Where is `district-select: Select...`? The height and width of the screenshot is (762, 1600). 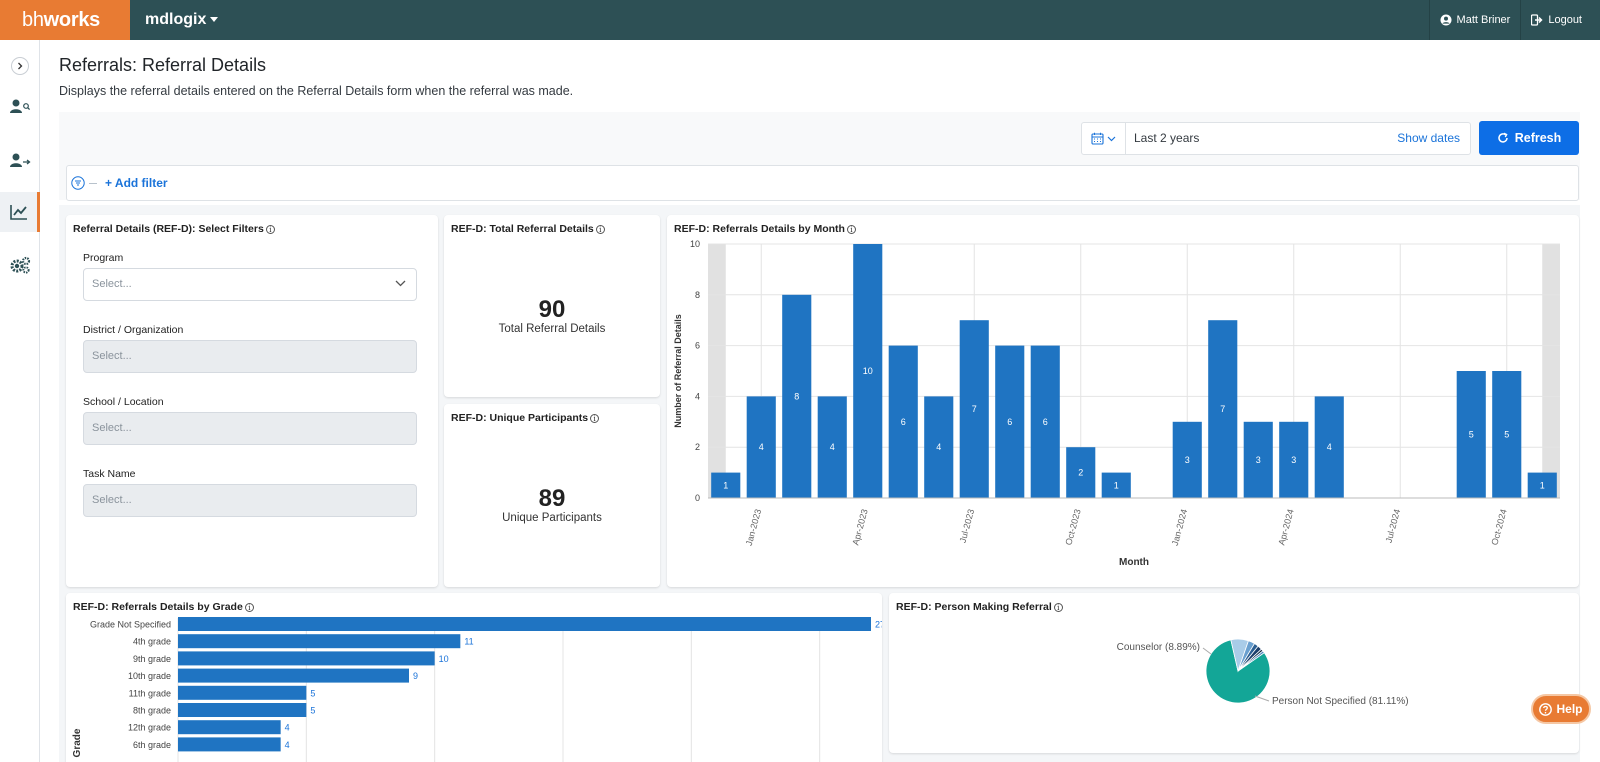
district-select: Select... is located at coordinates (250, 356).